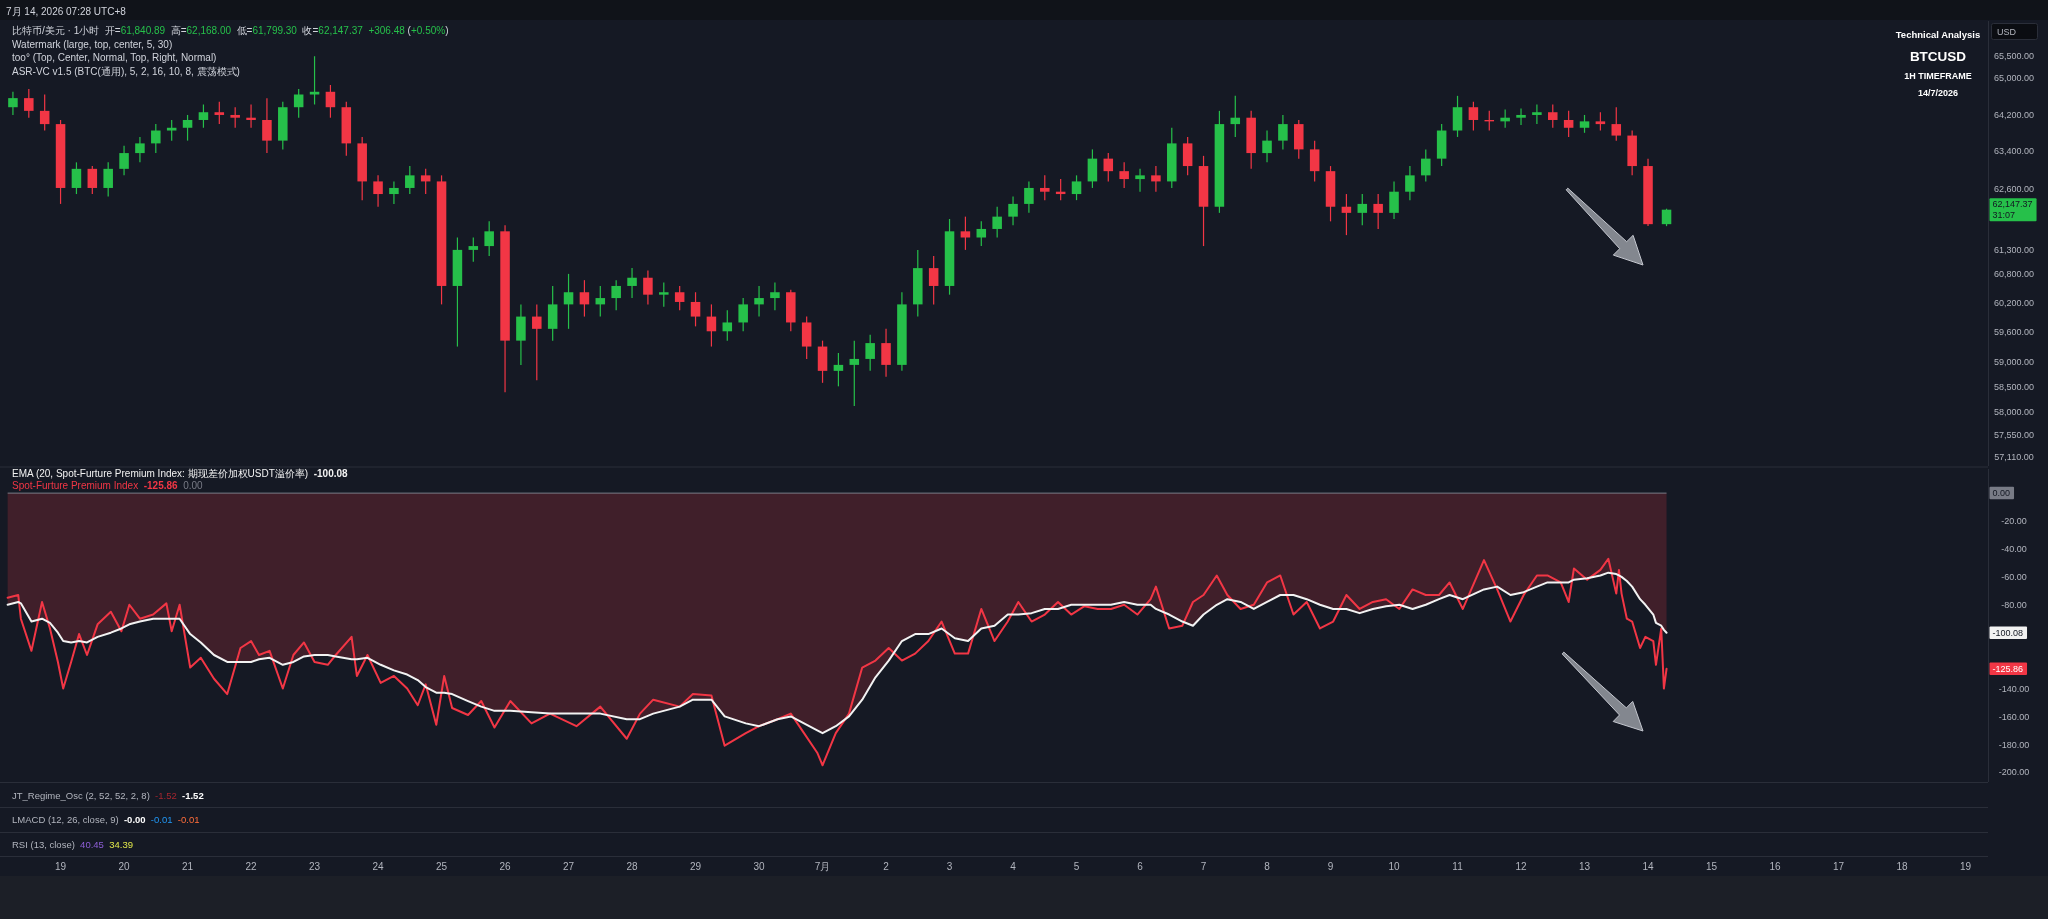 Image resolution: width=2048 pixels, height=919 pixels. Describe the element at coordinates (2001, 493) in the screenshot. I see `text: 0.00` at that location.